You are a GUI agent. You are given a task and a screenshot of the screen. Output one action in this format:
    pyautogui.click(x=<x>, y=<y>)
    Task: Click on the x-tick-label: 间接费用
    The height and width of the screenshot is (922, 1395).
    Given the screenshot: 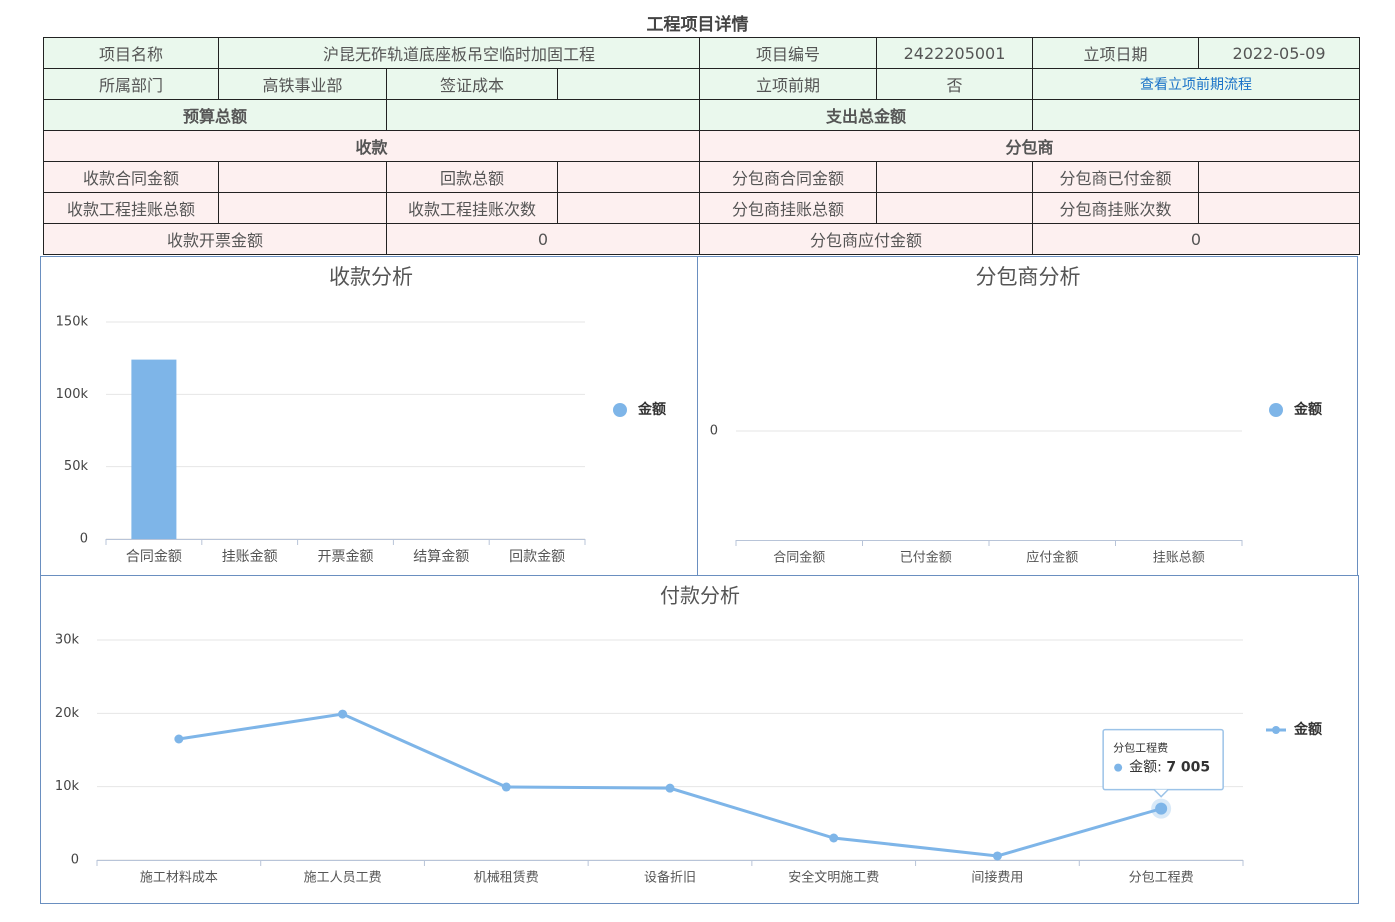 What is the action you would take?
    pyautogui.click(x=997, y=878)
    